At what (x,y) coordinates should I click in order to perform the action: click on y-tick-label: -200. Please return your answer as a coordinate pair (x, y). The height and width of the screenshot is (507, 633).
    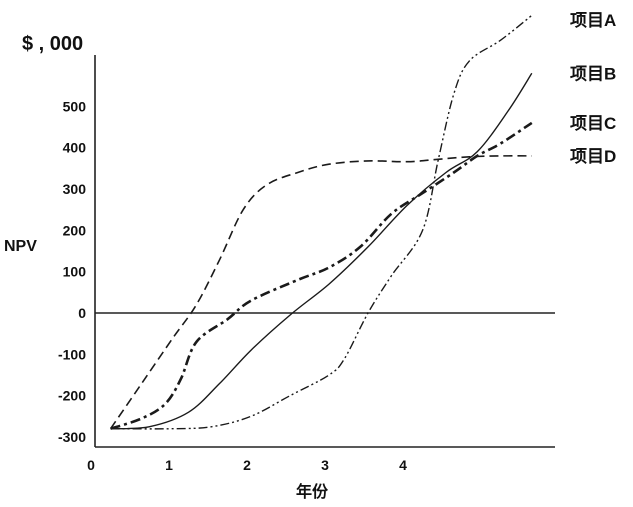
    Looking at the image, I should click on (72, 396).